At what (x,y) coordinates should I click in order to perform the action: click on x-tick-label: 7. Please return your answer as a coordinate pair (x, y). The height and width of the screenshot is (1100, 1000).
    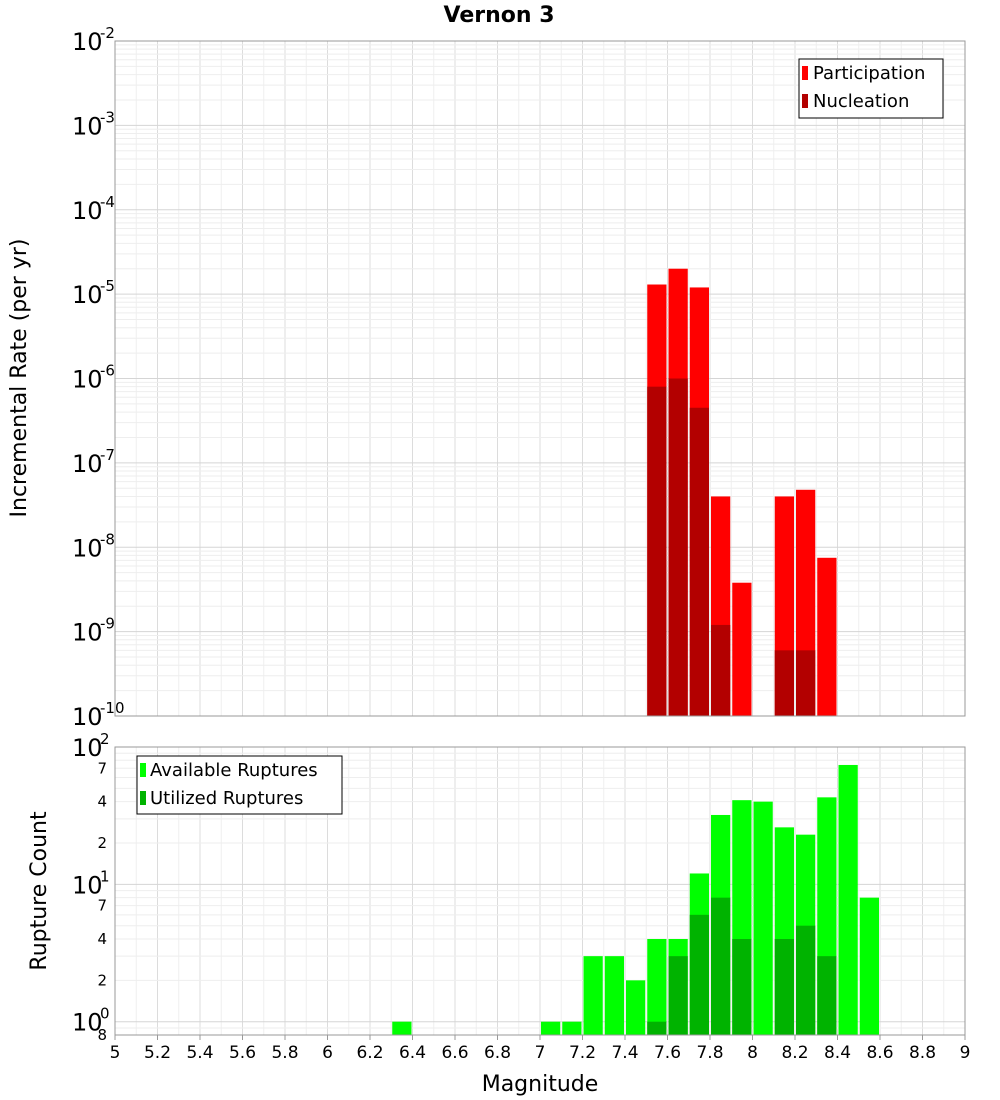
    Looking at the image, I should click on (540, 1053).